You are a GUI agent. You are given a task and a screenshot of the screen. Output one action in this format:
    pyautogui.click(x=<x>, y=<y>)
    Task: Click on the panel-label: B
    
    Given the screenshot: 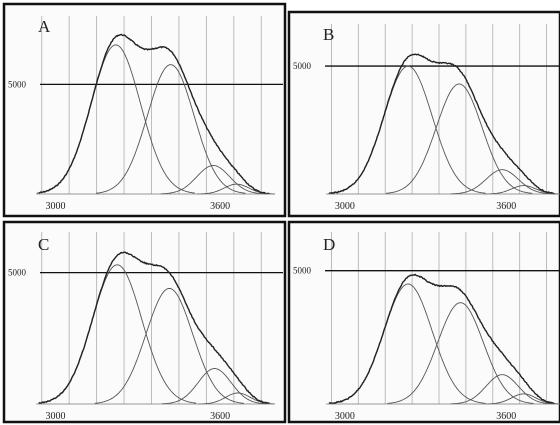 What is the action you would take?
    pyautogui.click(x=328, y=34)
    